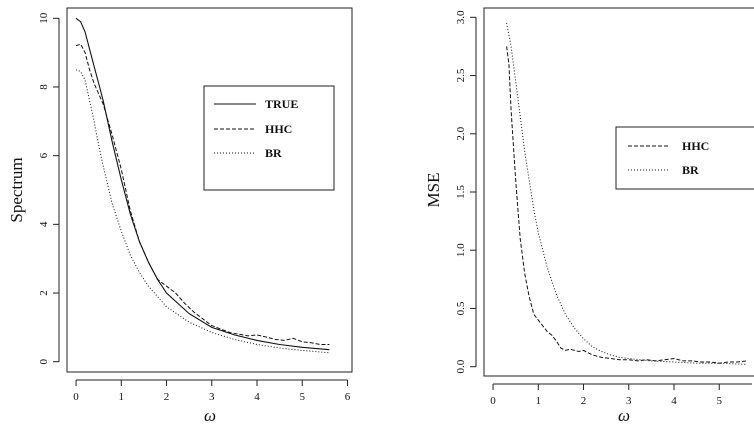 The height and width of the screenshot is (430, 754). What do you see at coordinates (433, 190) in the screenshot?
I see `mse-y-axis-label: MSE` at bounding box center [433, 190].